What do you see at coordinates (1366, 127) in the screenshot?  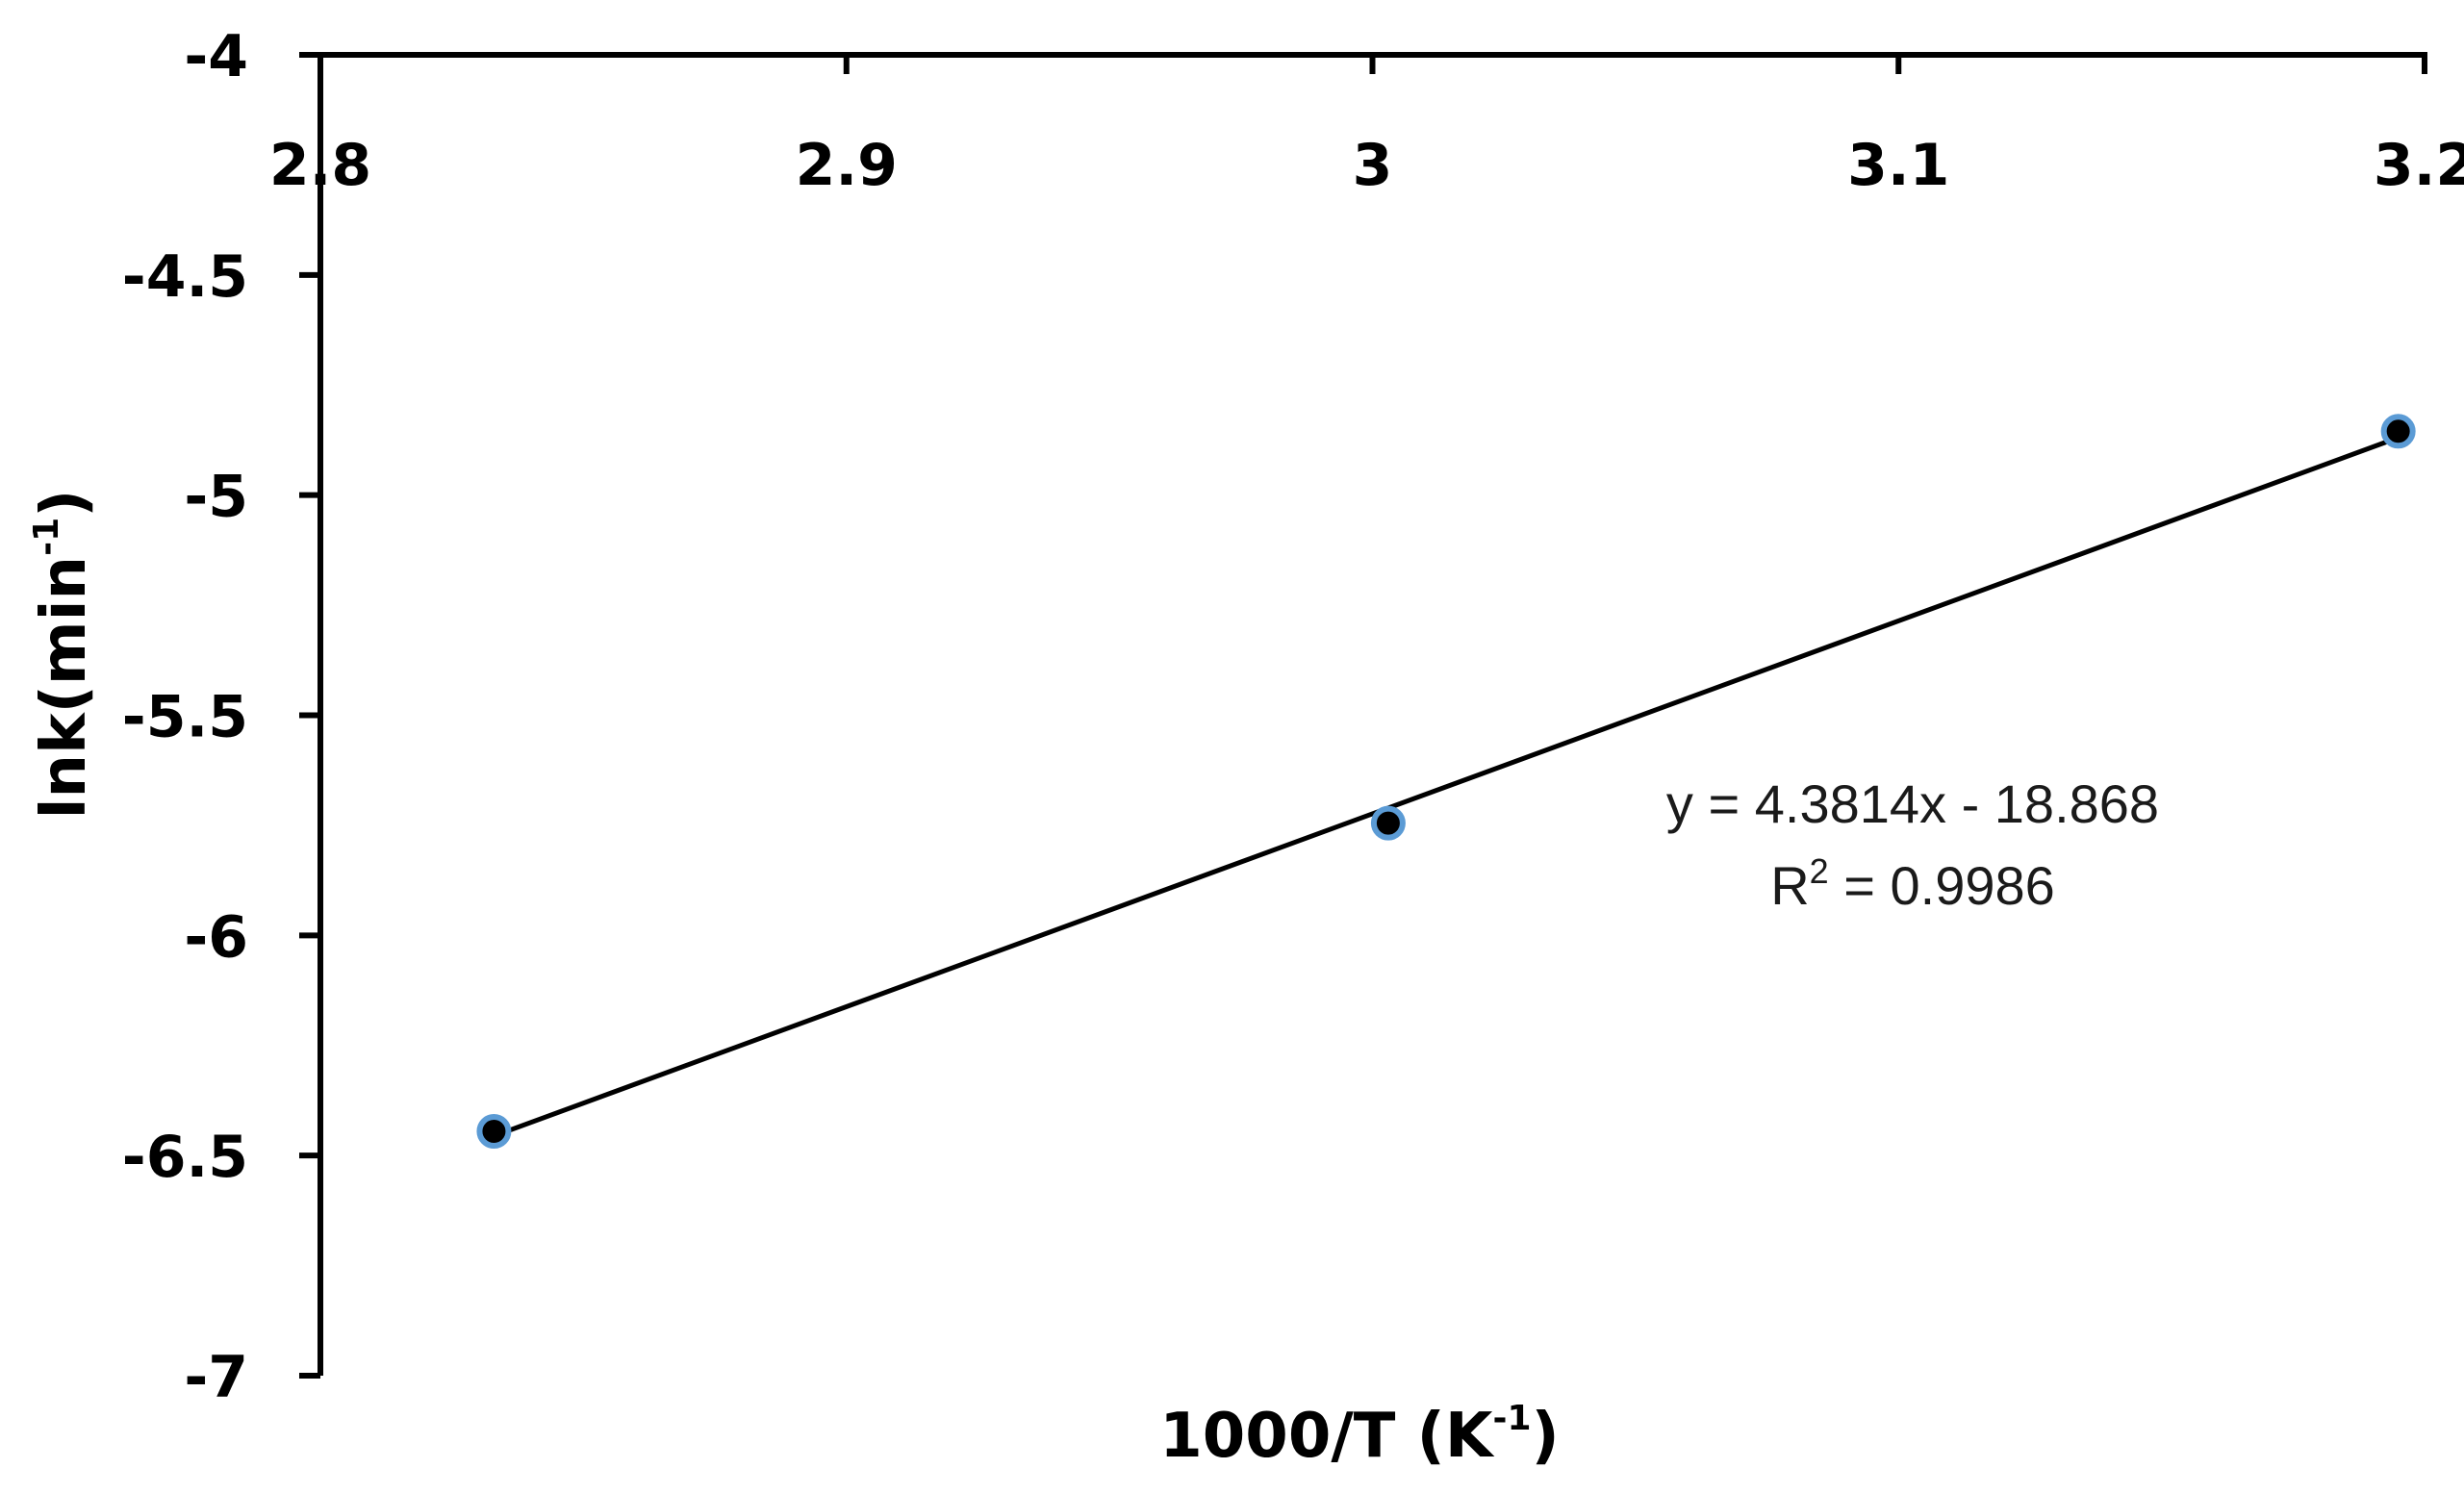 I see `x-axis-ticks: 2.8 2.9 3 3.1 3.2` at bounding box center [1366, 127].